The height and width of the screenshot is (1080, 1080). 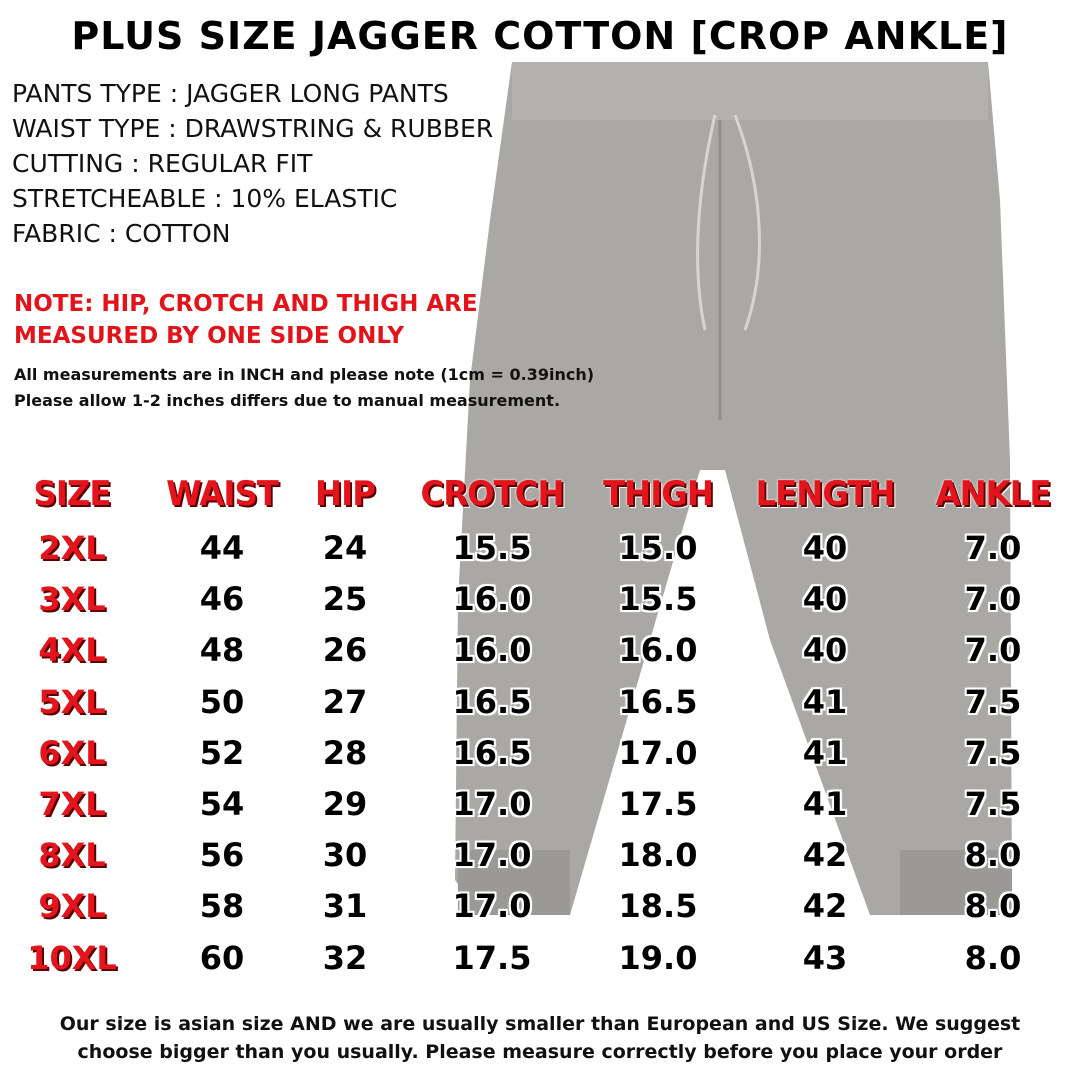 What do you see at coordinates (230, 93) in the screenshot?
I see `spec-pants-type: PANTS TYPE : JAGGER LONG PANTS` at bounding box center [230, 93].